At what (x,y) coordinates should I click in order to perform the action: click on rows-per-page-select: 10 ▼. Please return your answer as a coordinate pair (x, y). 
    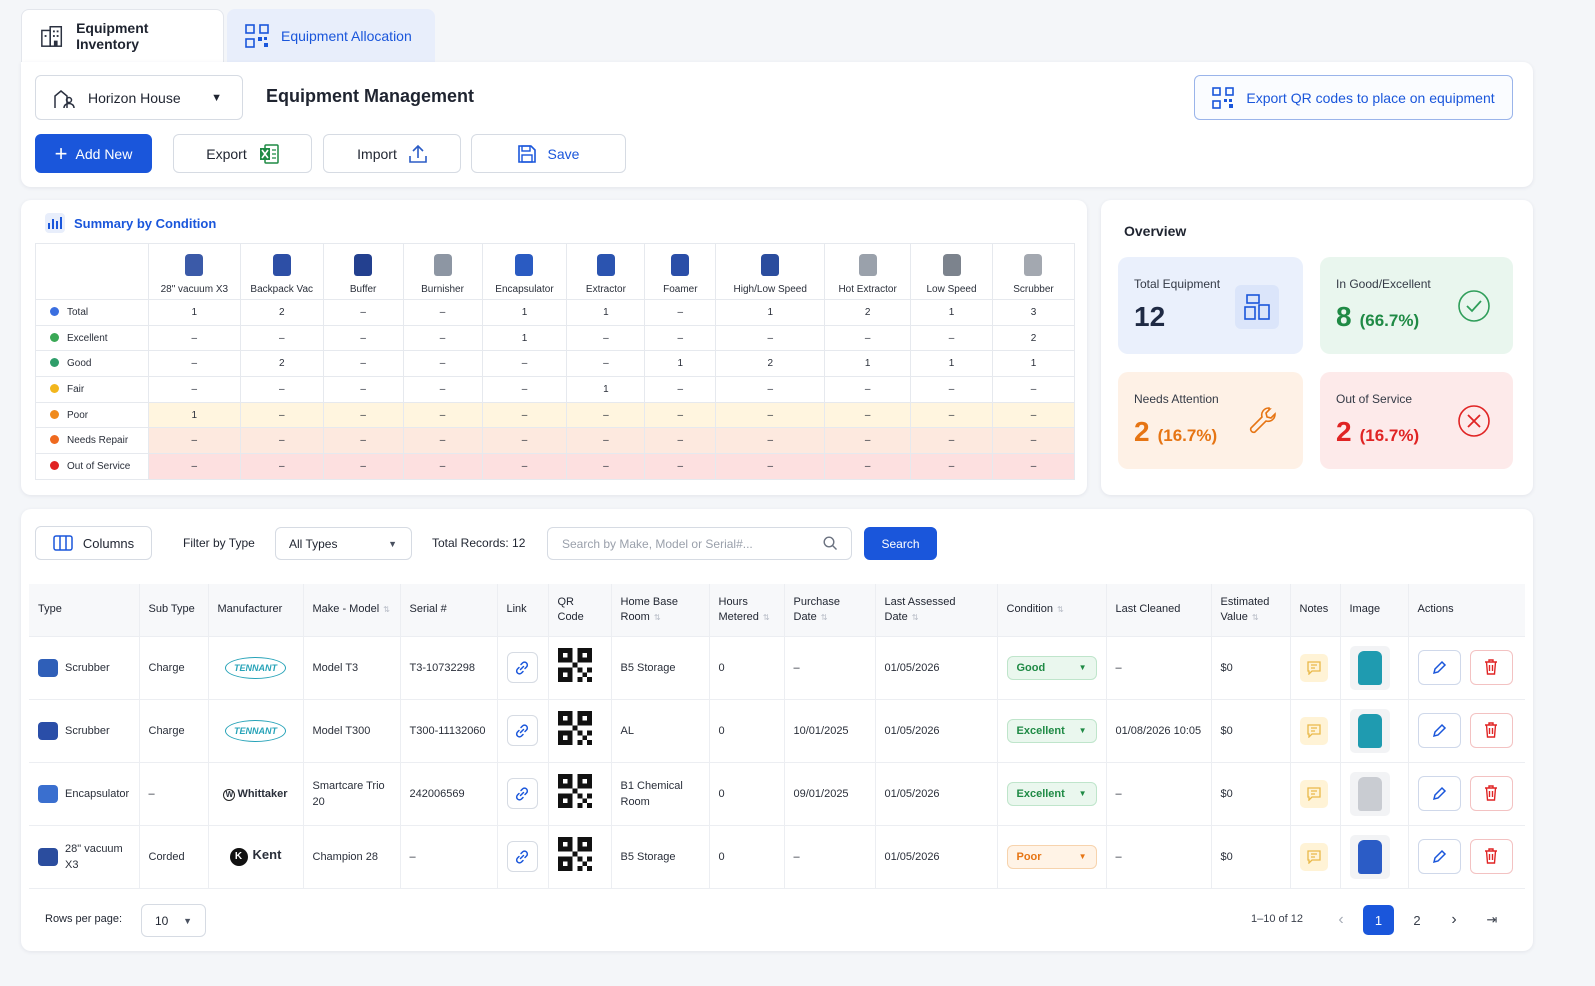
    Looking at the image, I should click on (173, 920).